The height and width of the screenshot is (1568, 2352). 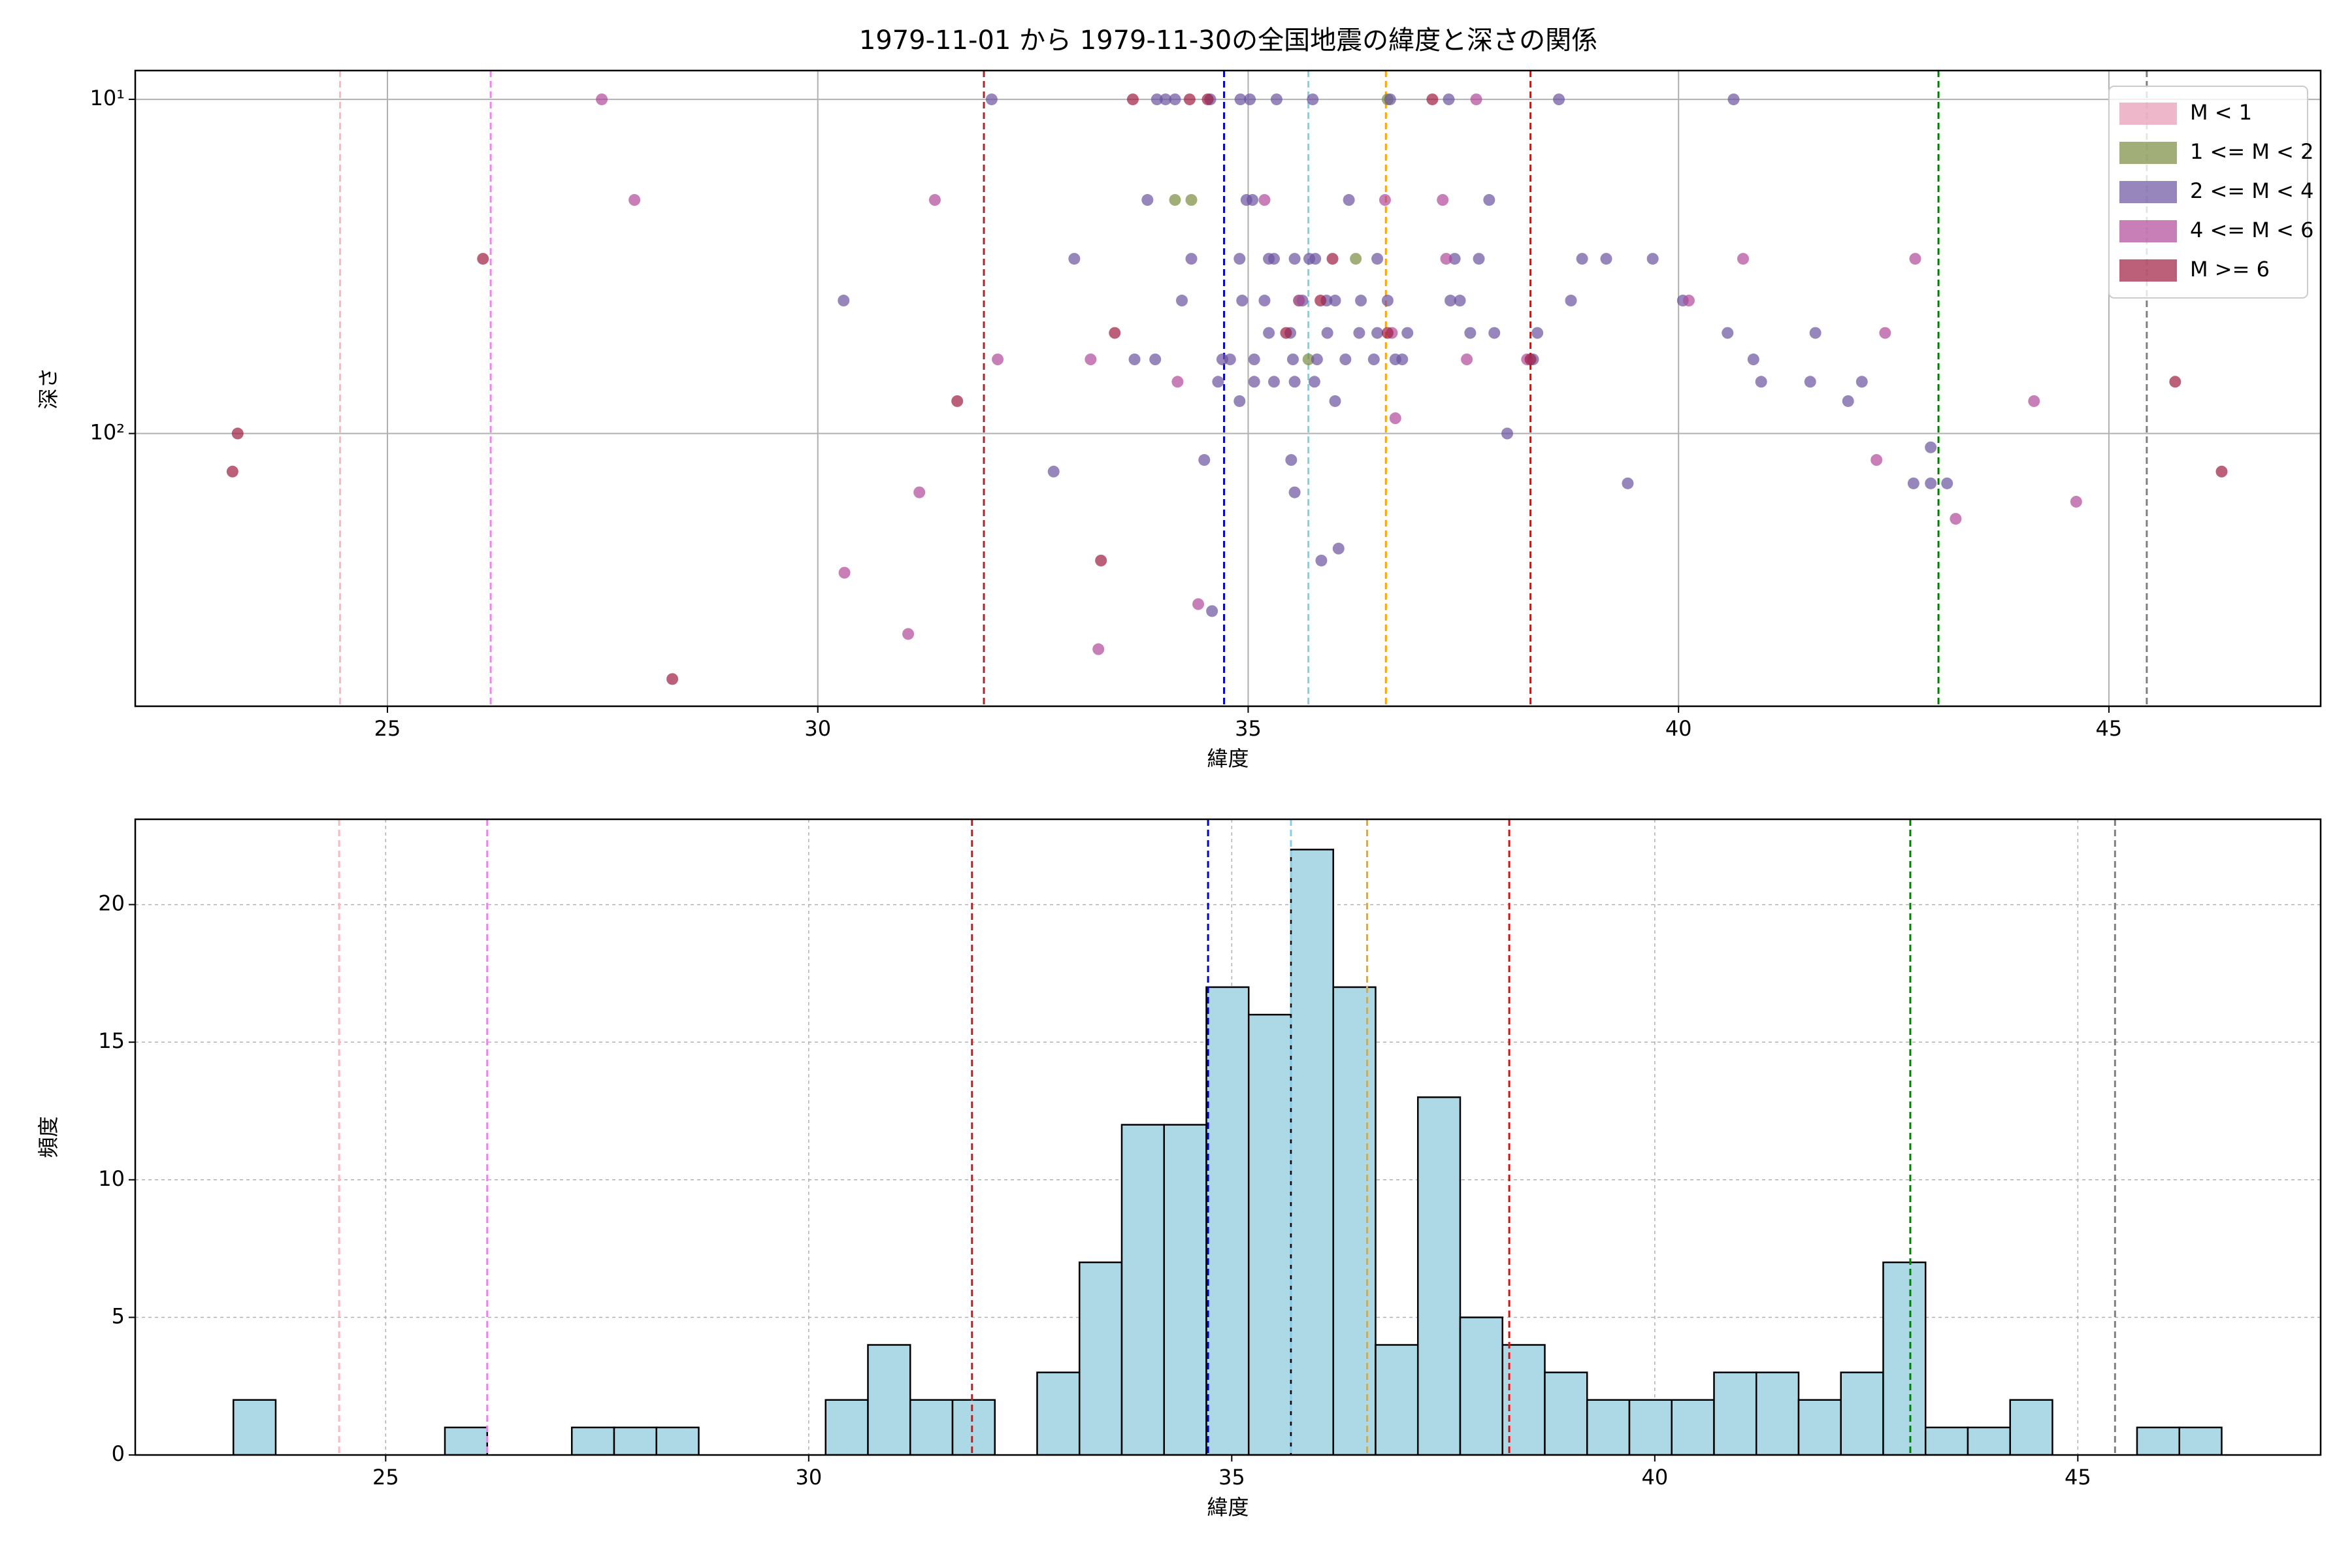 What do you see at coordinates (107, 432) in the screenshot?
I see `y-tick-label: 10²` at bounding box center [107, 432].